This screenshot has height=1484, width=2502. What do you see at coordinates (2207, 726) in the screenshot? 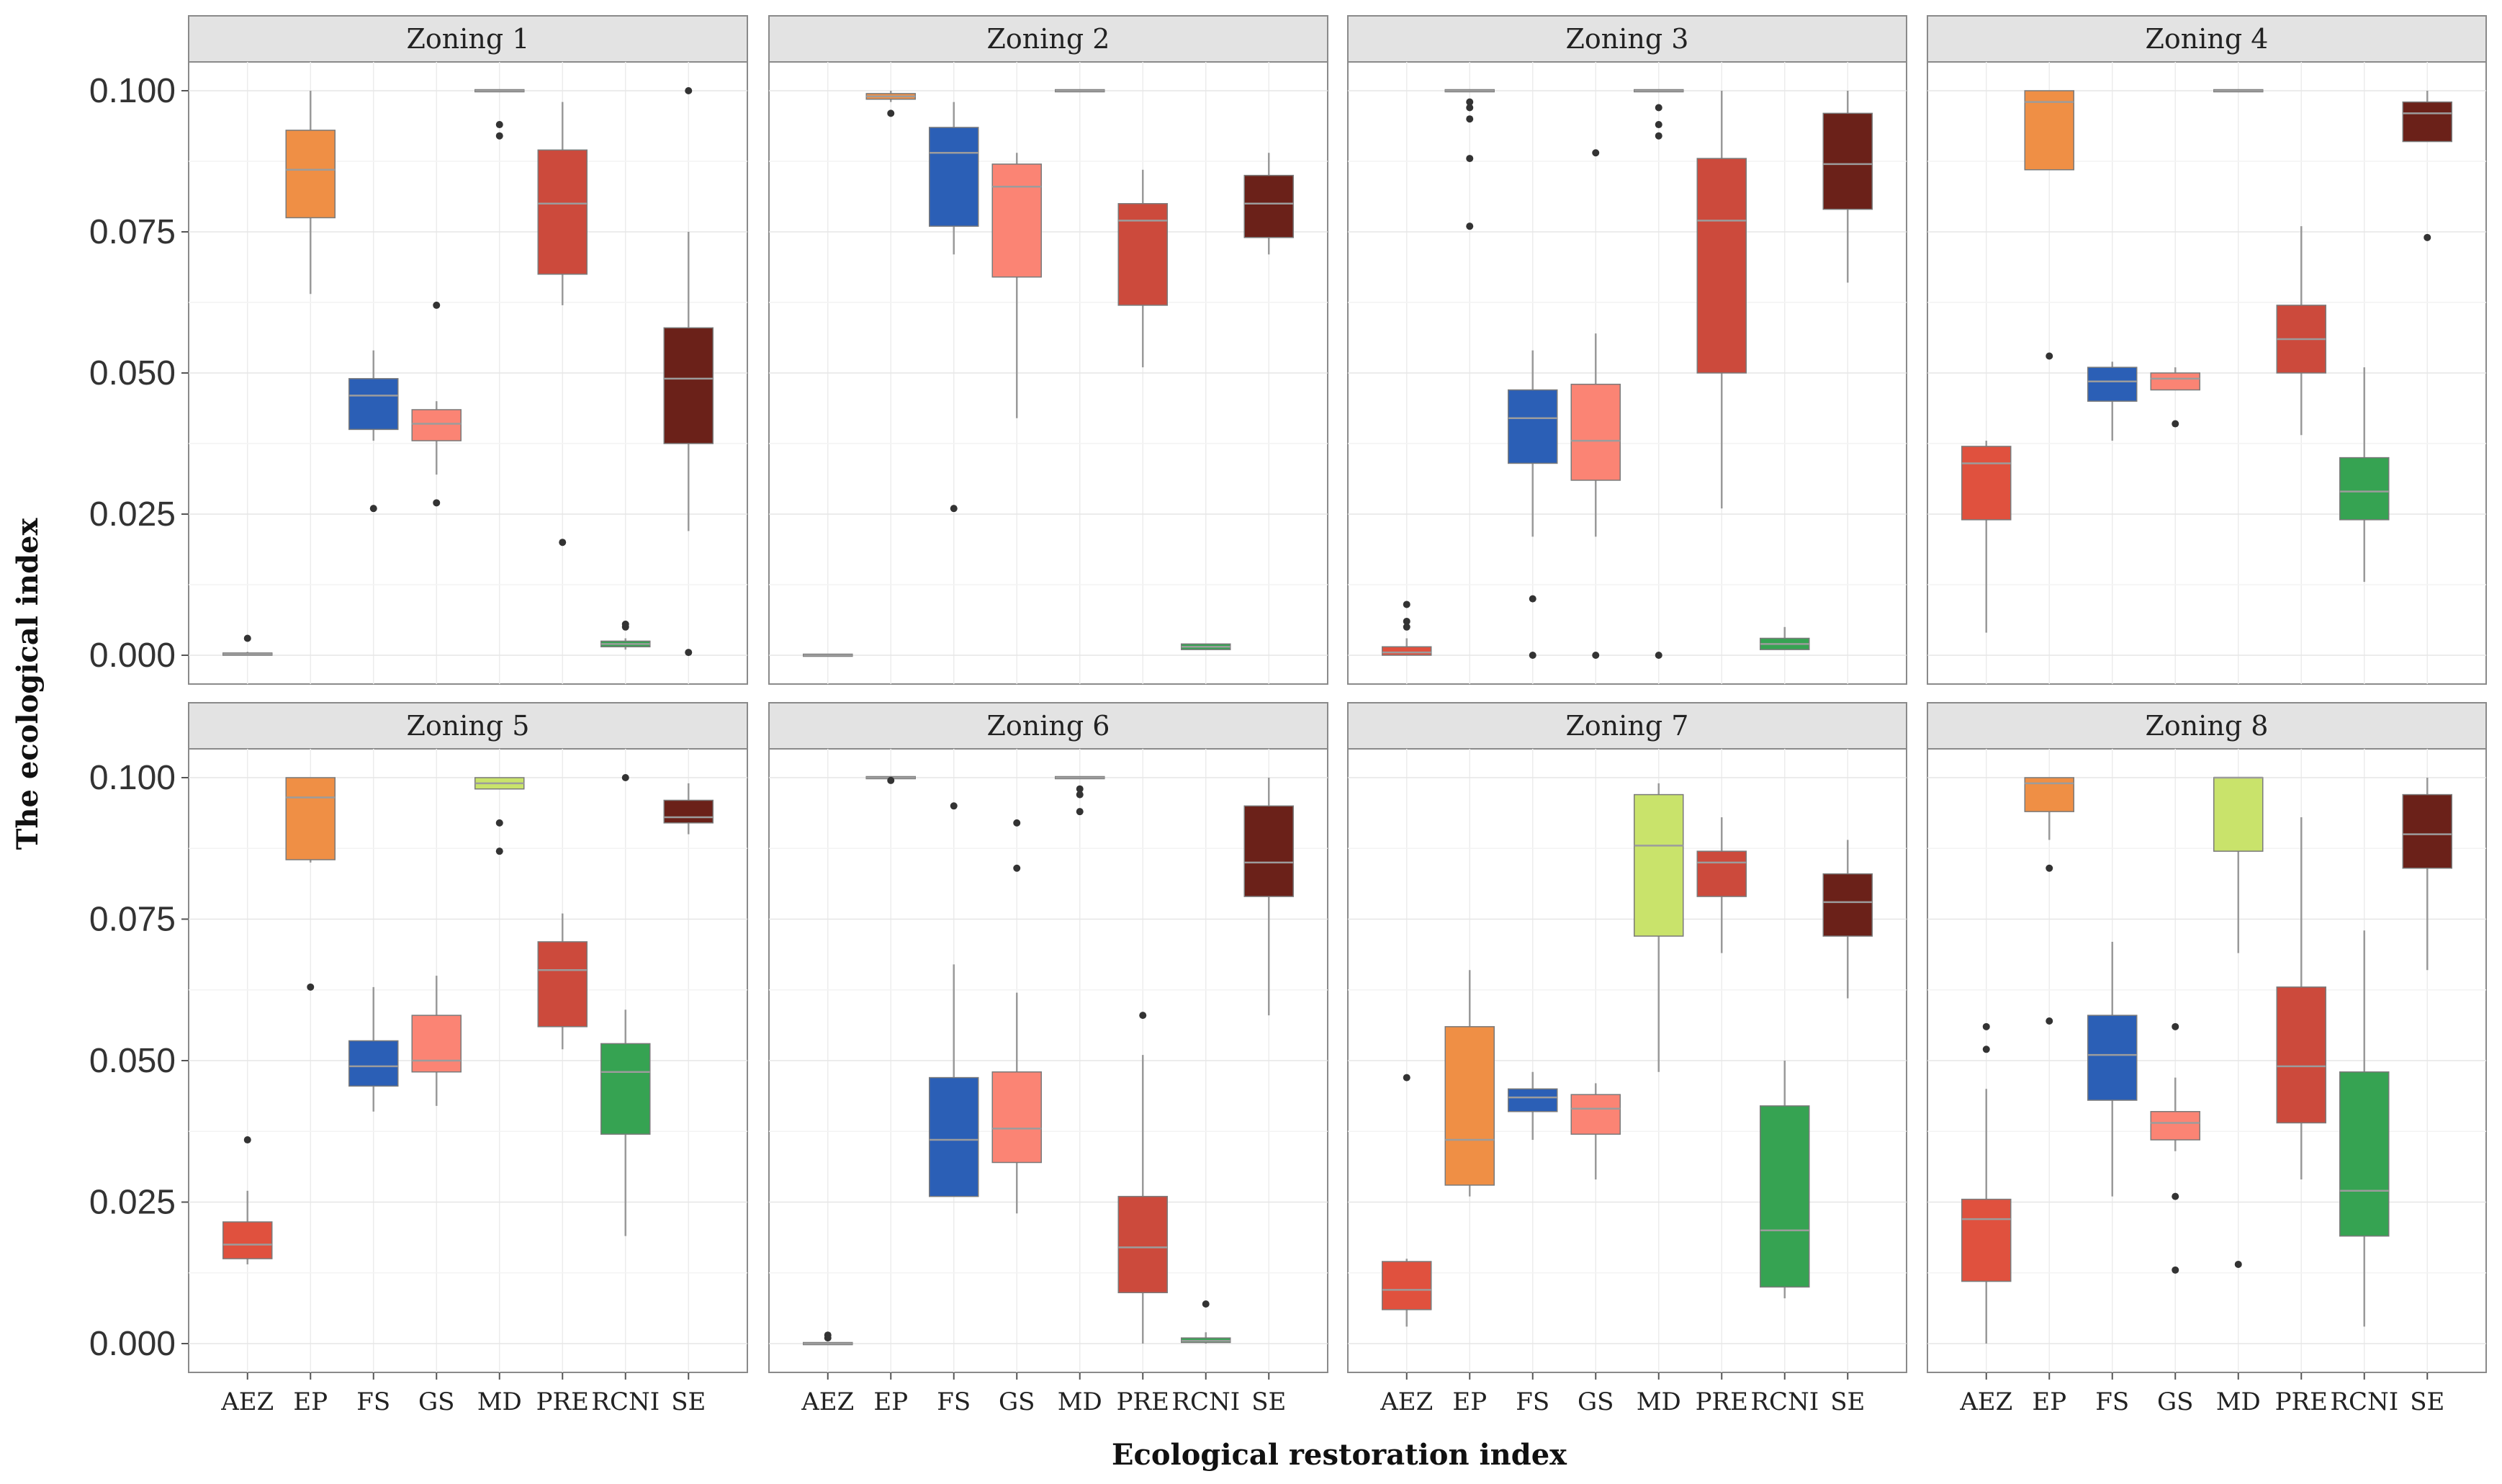
I see `panel-title: Zoning 8` at bounding box center [2207, 726].